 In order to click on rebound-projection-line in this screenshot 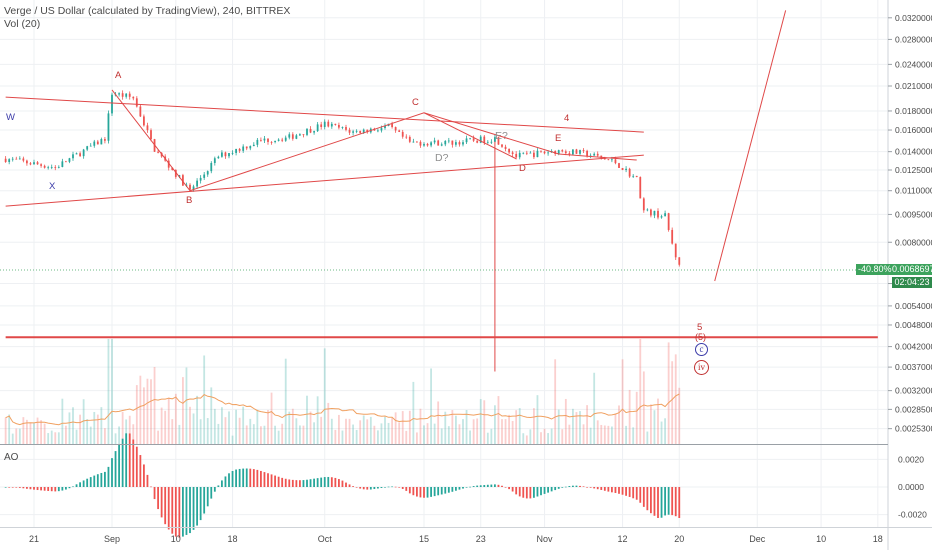, I will do `click(750, 146)`.